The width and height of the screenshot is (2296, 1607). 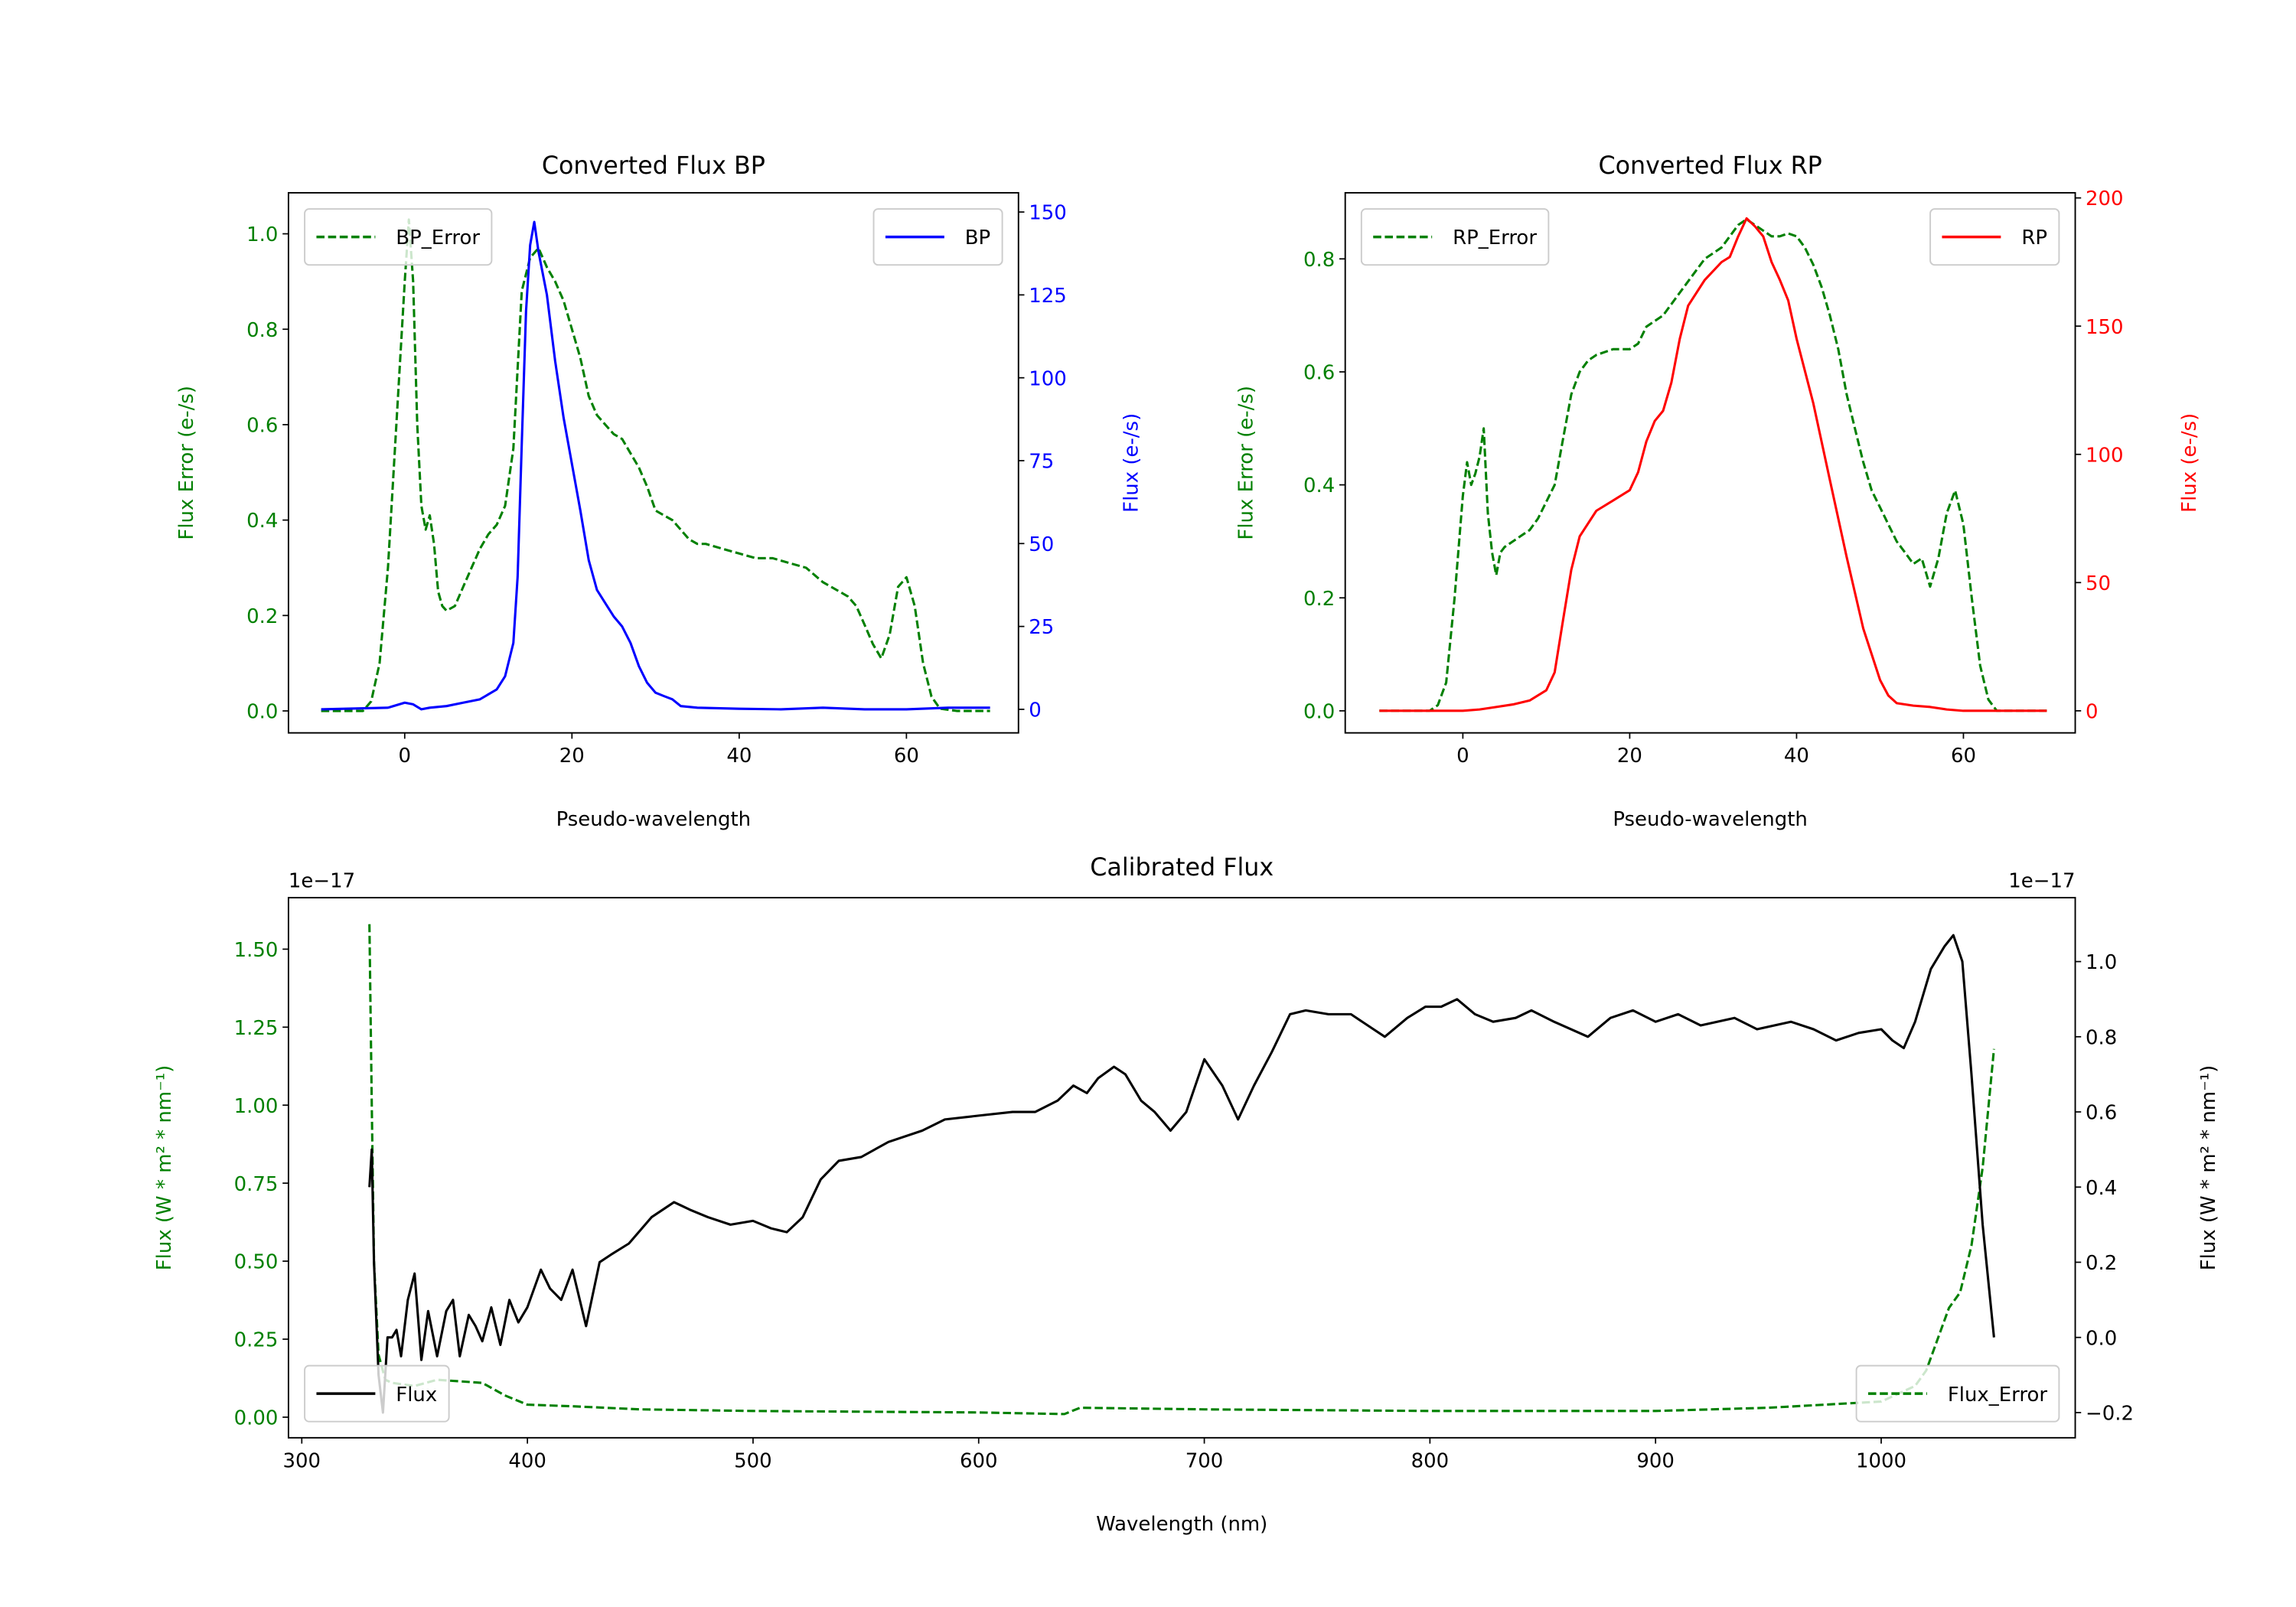 I want to click on series-line-rp-error, so click(x=1713, y=465).